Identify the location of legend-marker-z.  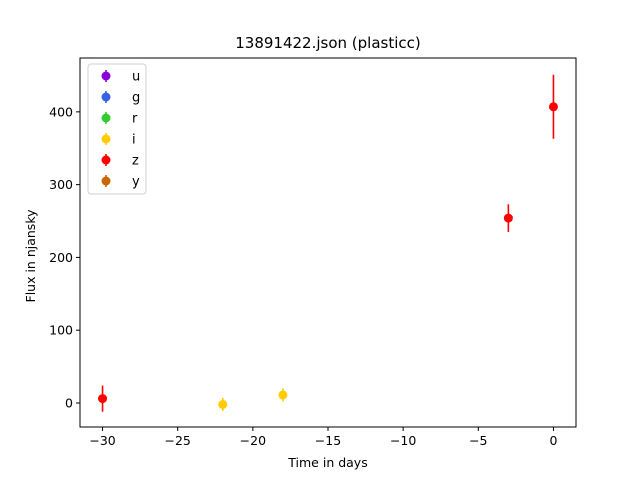
(106, 160).